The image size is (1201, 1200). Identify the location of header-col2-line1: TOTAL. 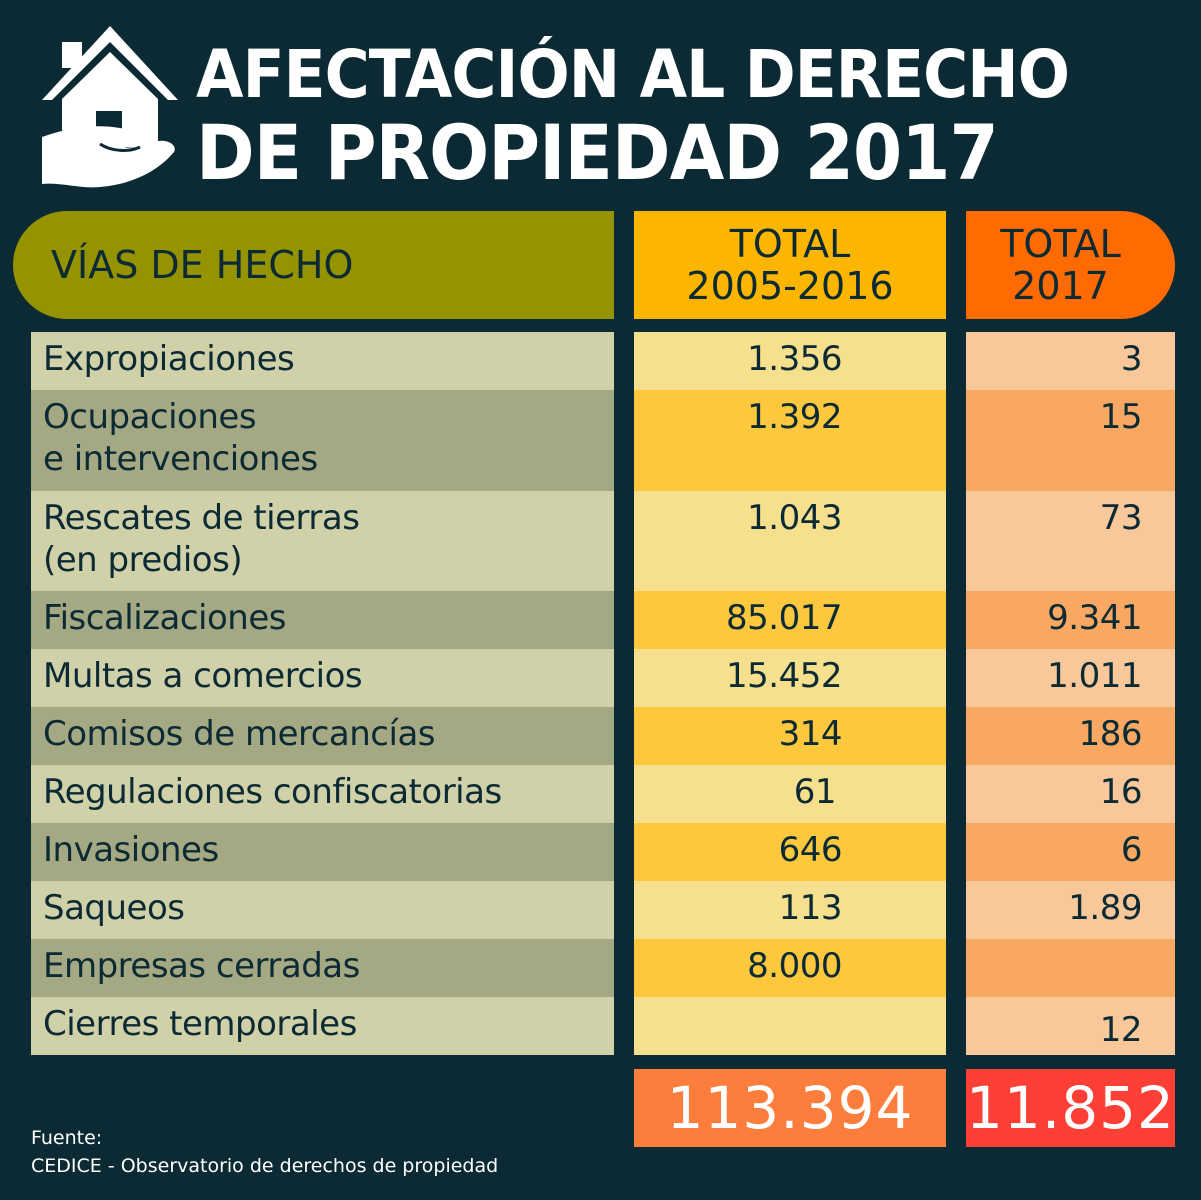
(1060, 244).